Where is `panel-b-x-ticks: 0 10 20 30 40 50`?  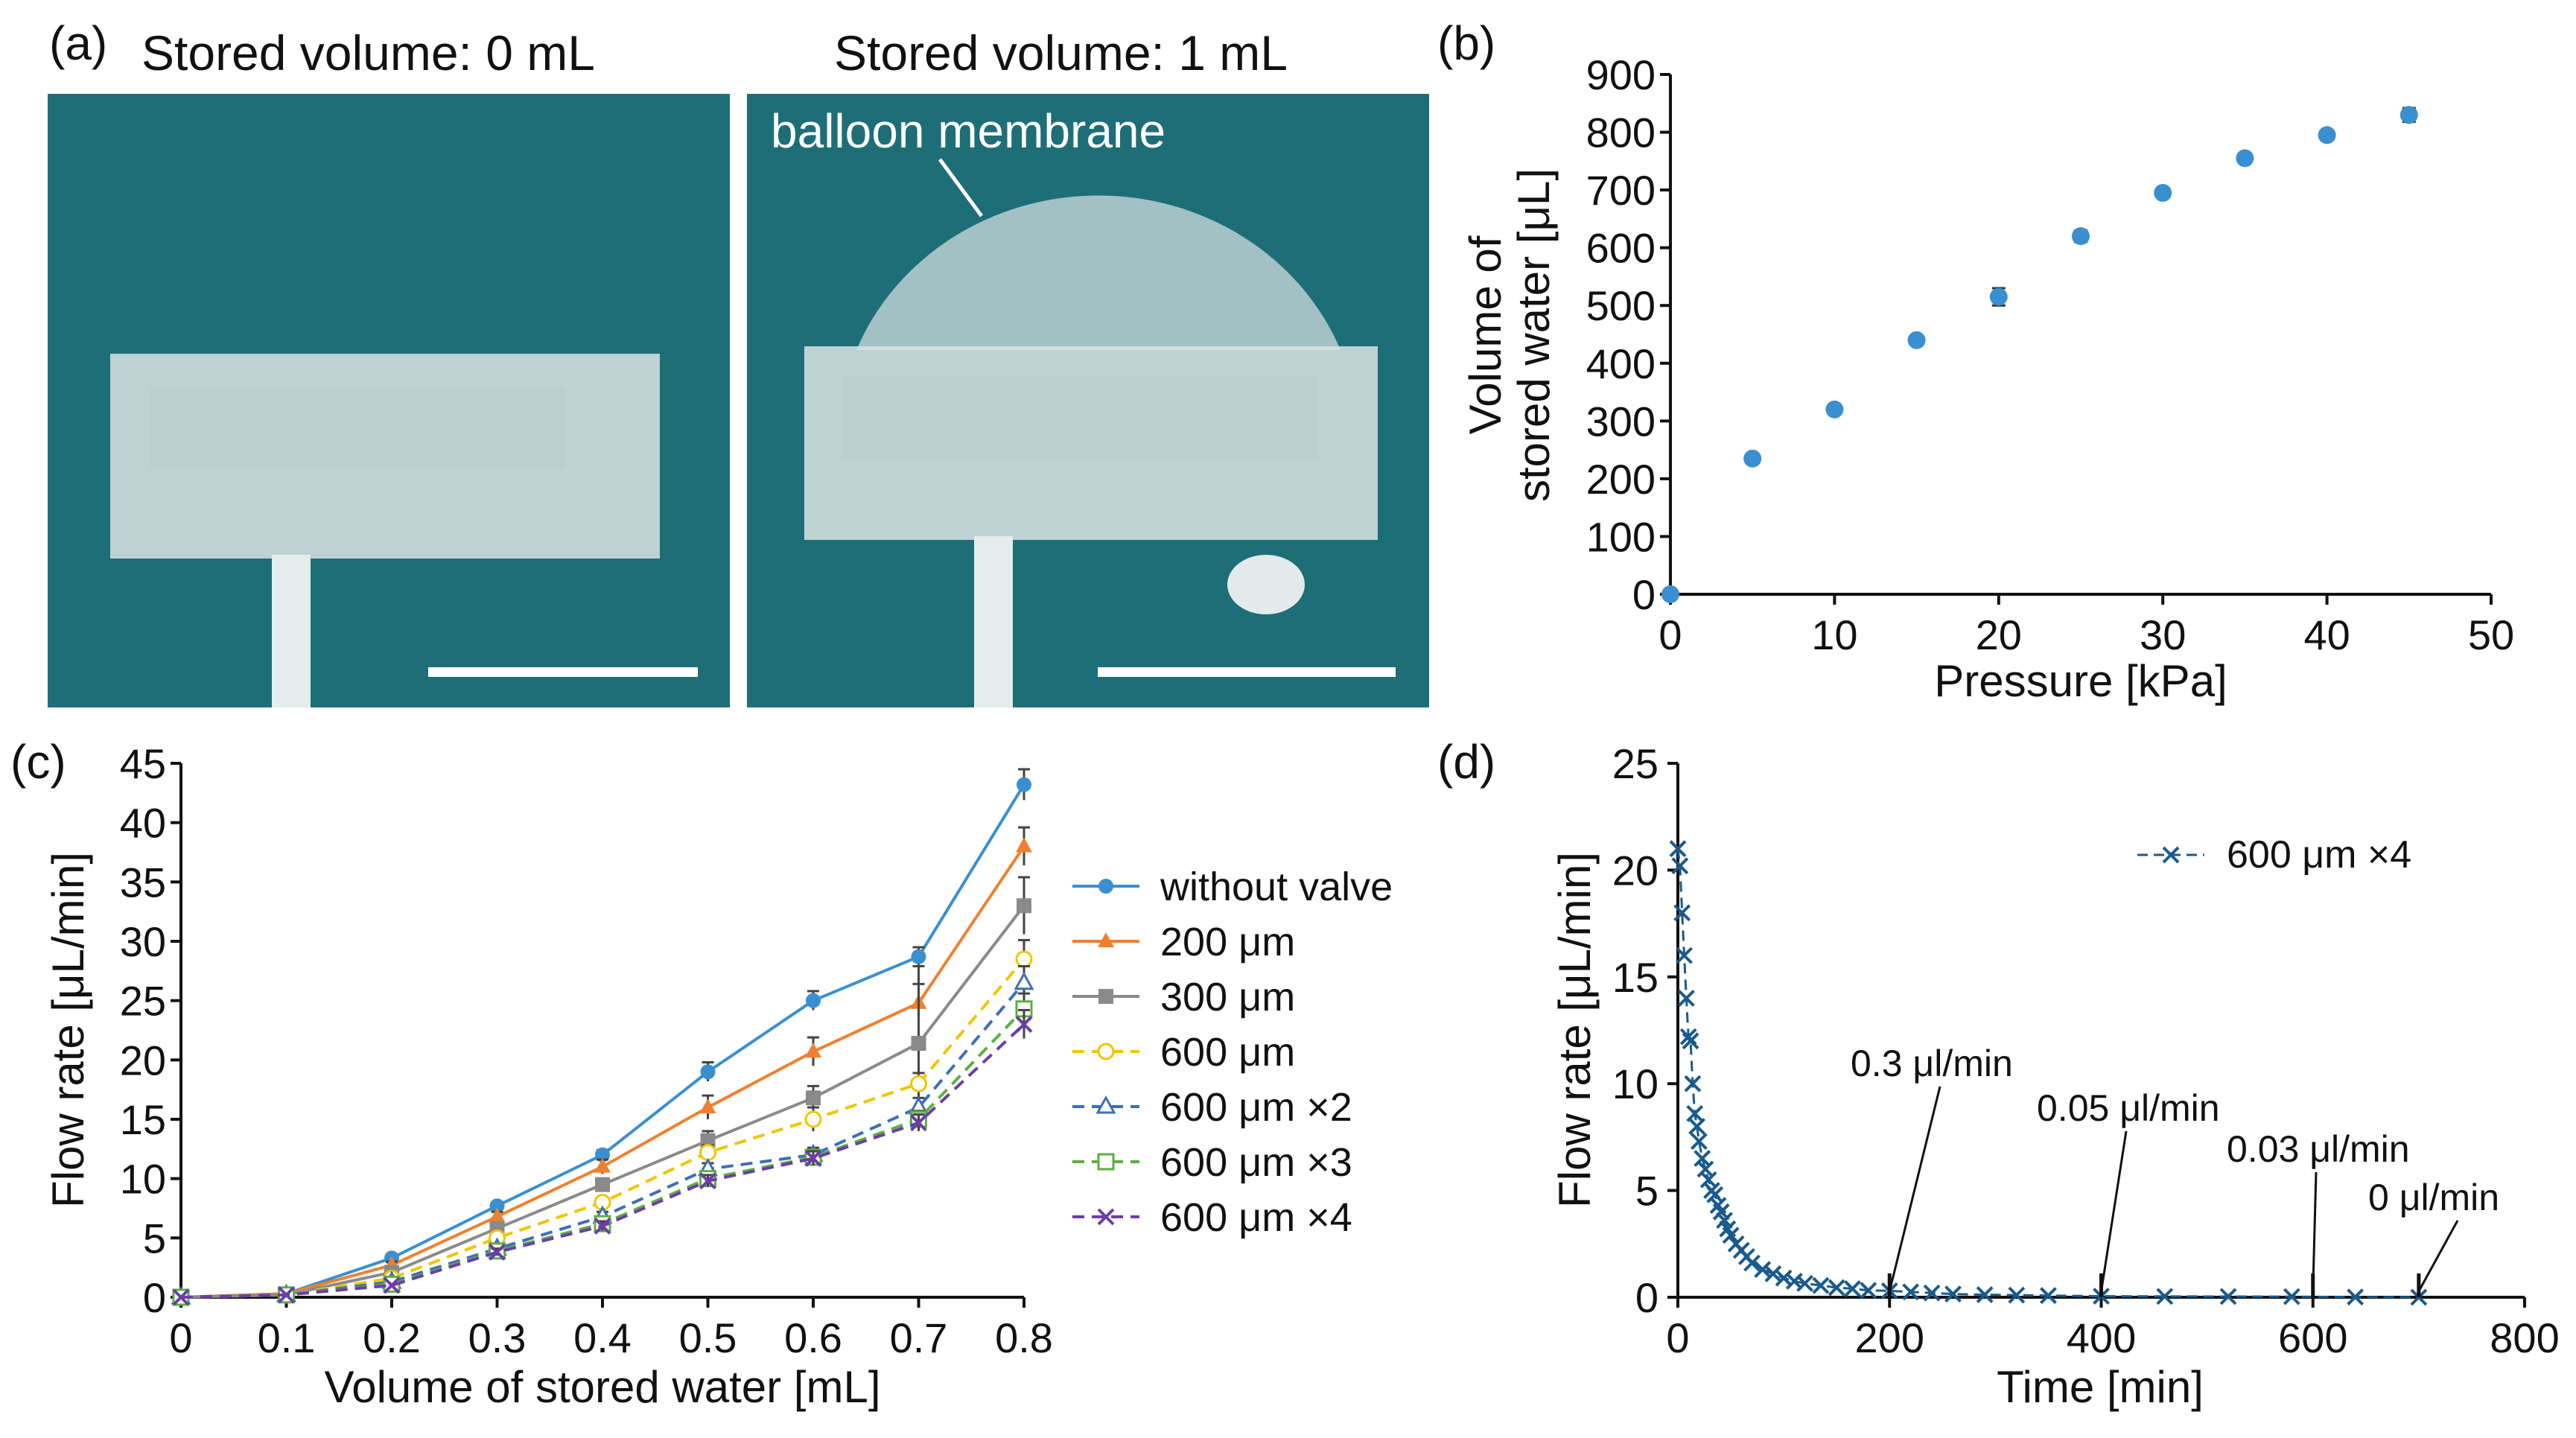 panel-b-x-ticks: 0 10 20 30 40 50 is located at coordinates (2086, 626).